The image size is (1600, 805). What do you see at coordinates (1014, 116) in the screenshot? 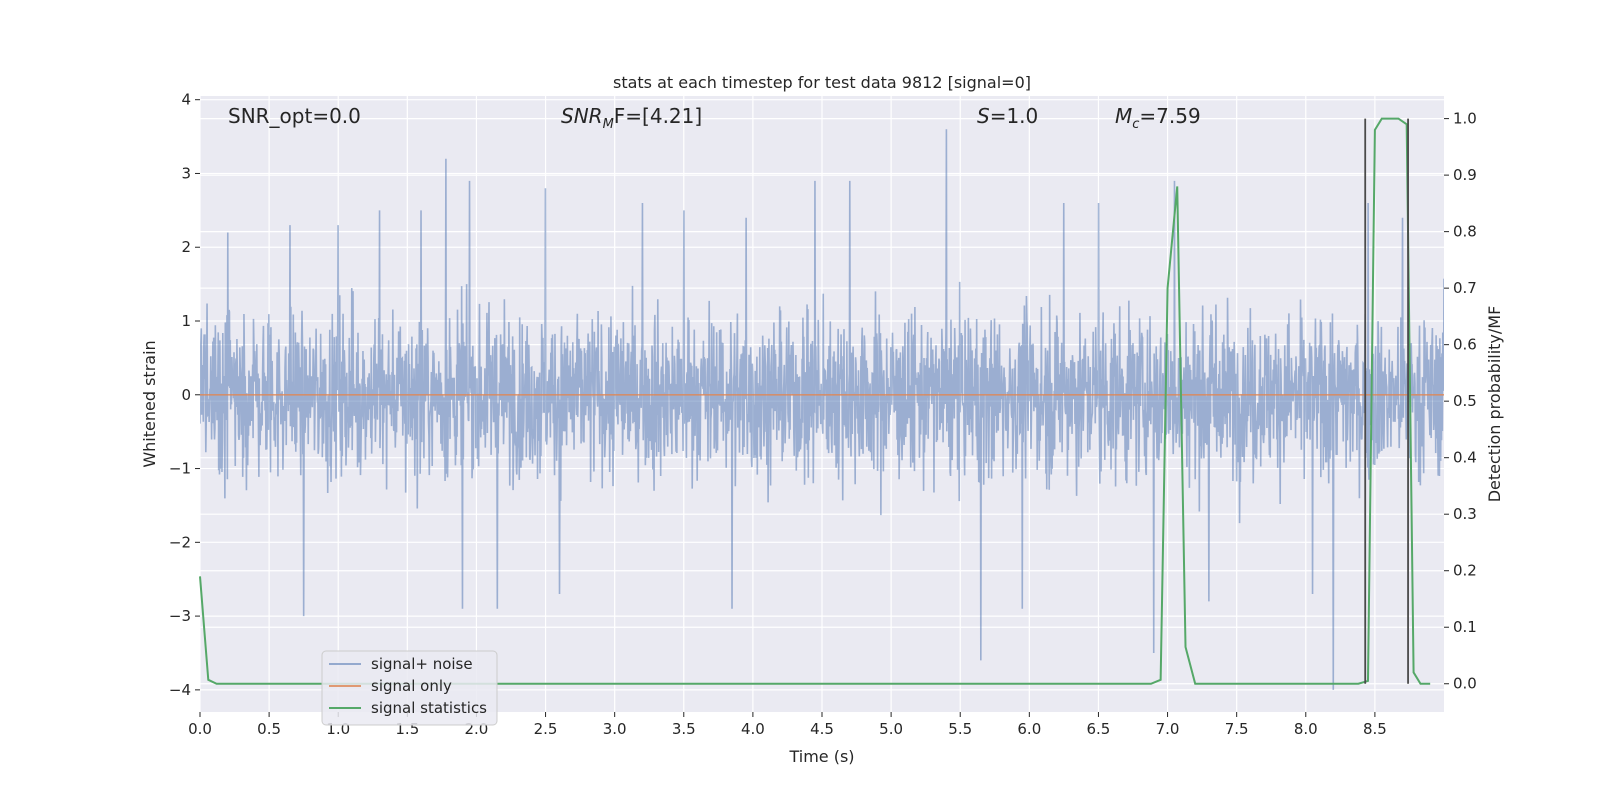
I see `annotation-s-rest: =1.0` at bounding box center [1014, 116].